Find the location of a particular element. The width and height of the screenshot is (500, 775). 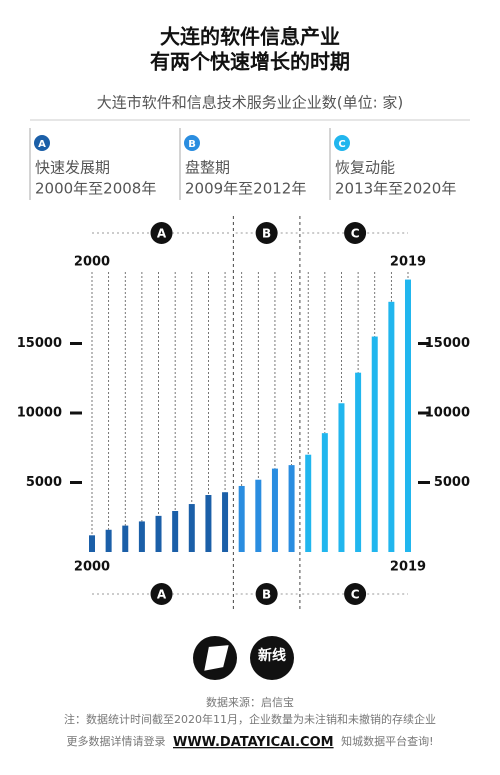

period-range: 2013年至2020年 is located at coordinates (395, 189).